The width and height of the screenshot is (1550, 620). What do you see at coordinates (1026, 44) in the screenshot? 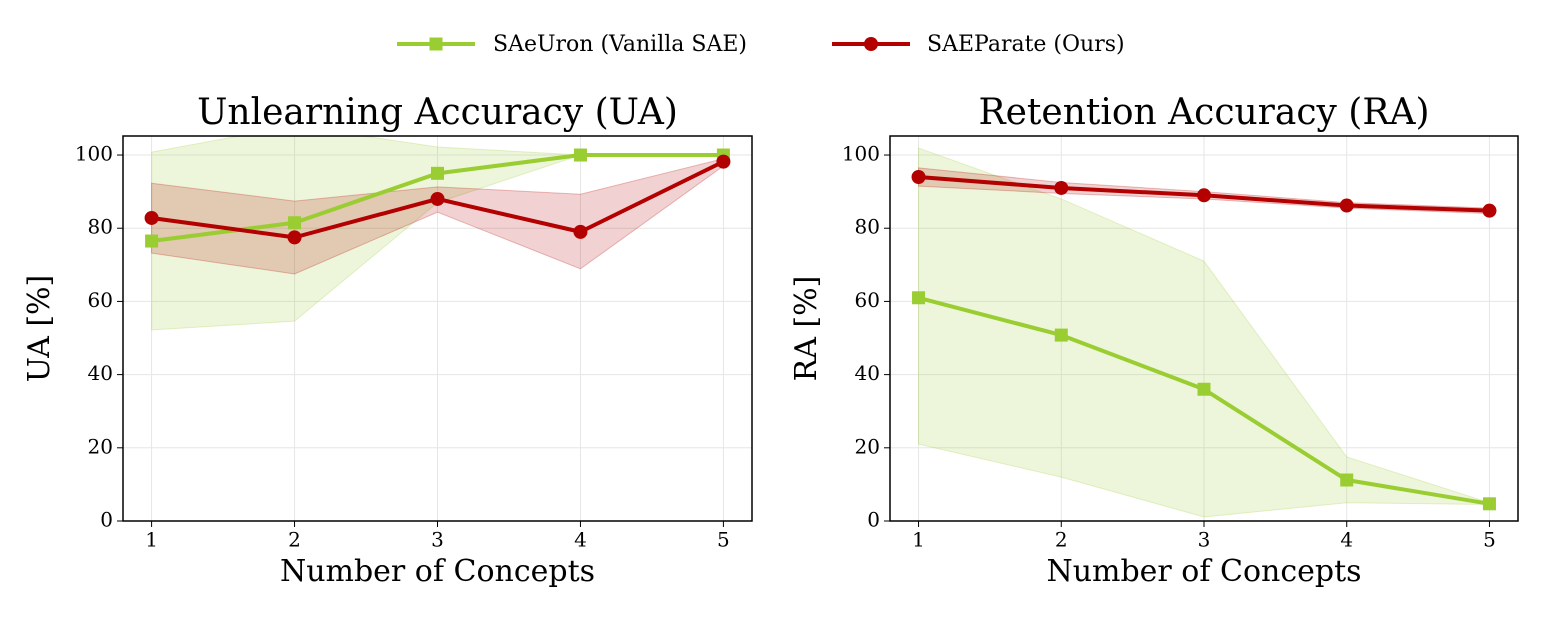
I see `legend-label: SAEParate (Ours)` at bounding box center [1026, 44].